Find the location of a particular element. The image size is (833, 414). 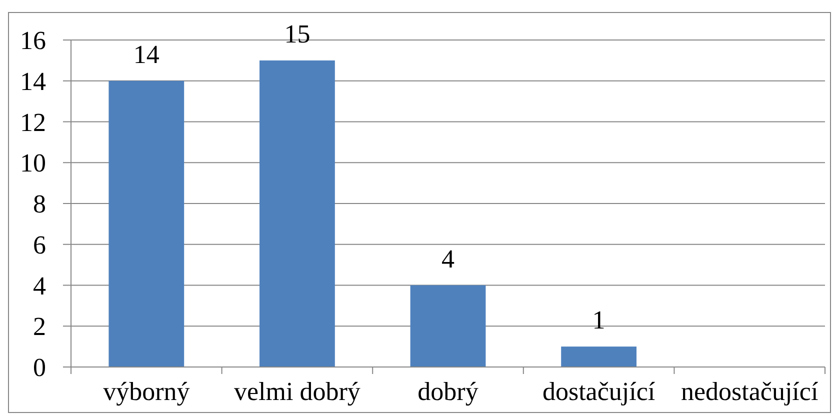

y-tick-label: 8 is located at coordinates (39, 204).